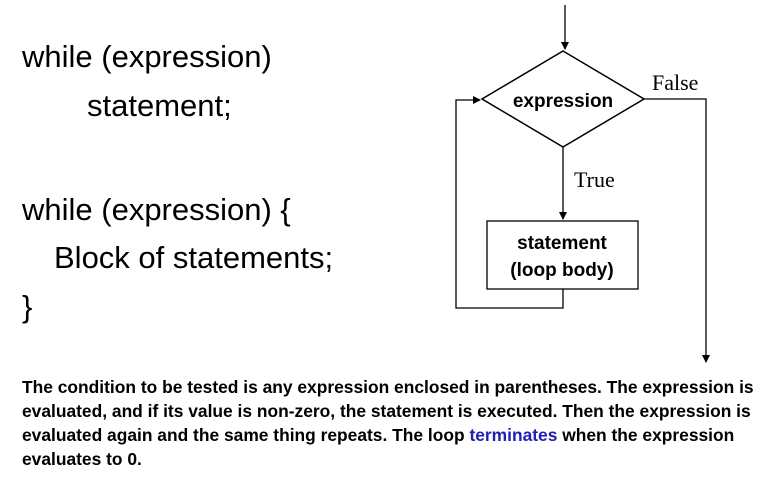 The height and width of the screenshot is (482, 763). Describe the element at coordinates (513, 435) in the screenshot. I see `description-highlight-terminates: terminates` at that location.